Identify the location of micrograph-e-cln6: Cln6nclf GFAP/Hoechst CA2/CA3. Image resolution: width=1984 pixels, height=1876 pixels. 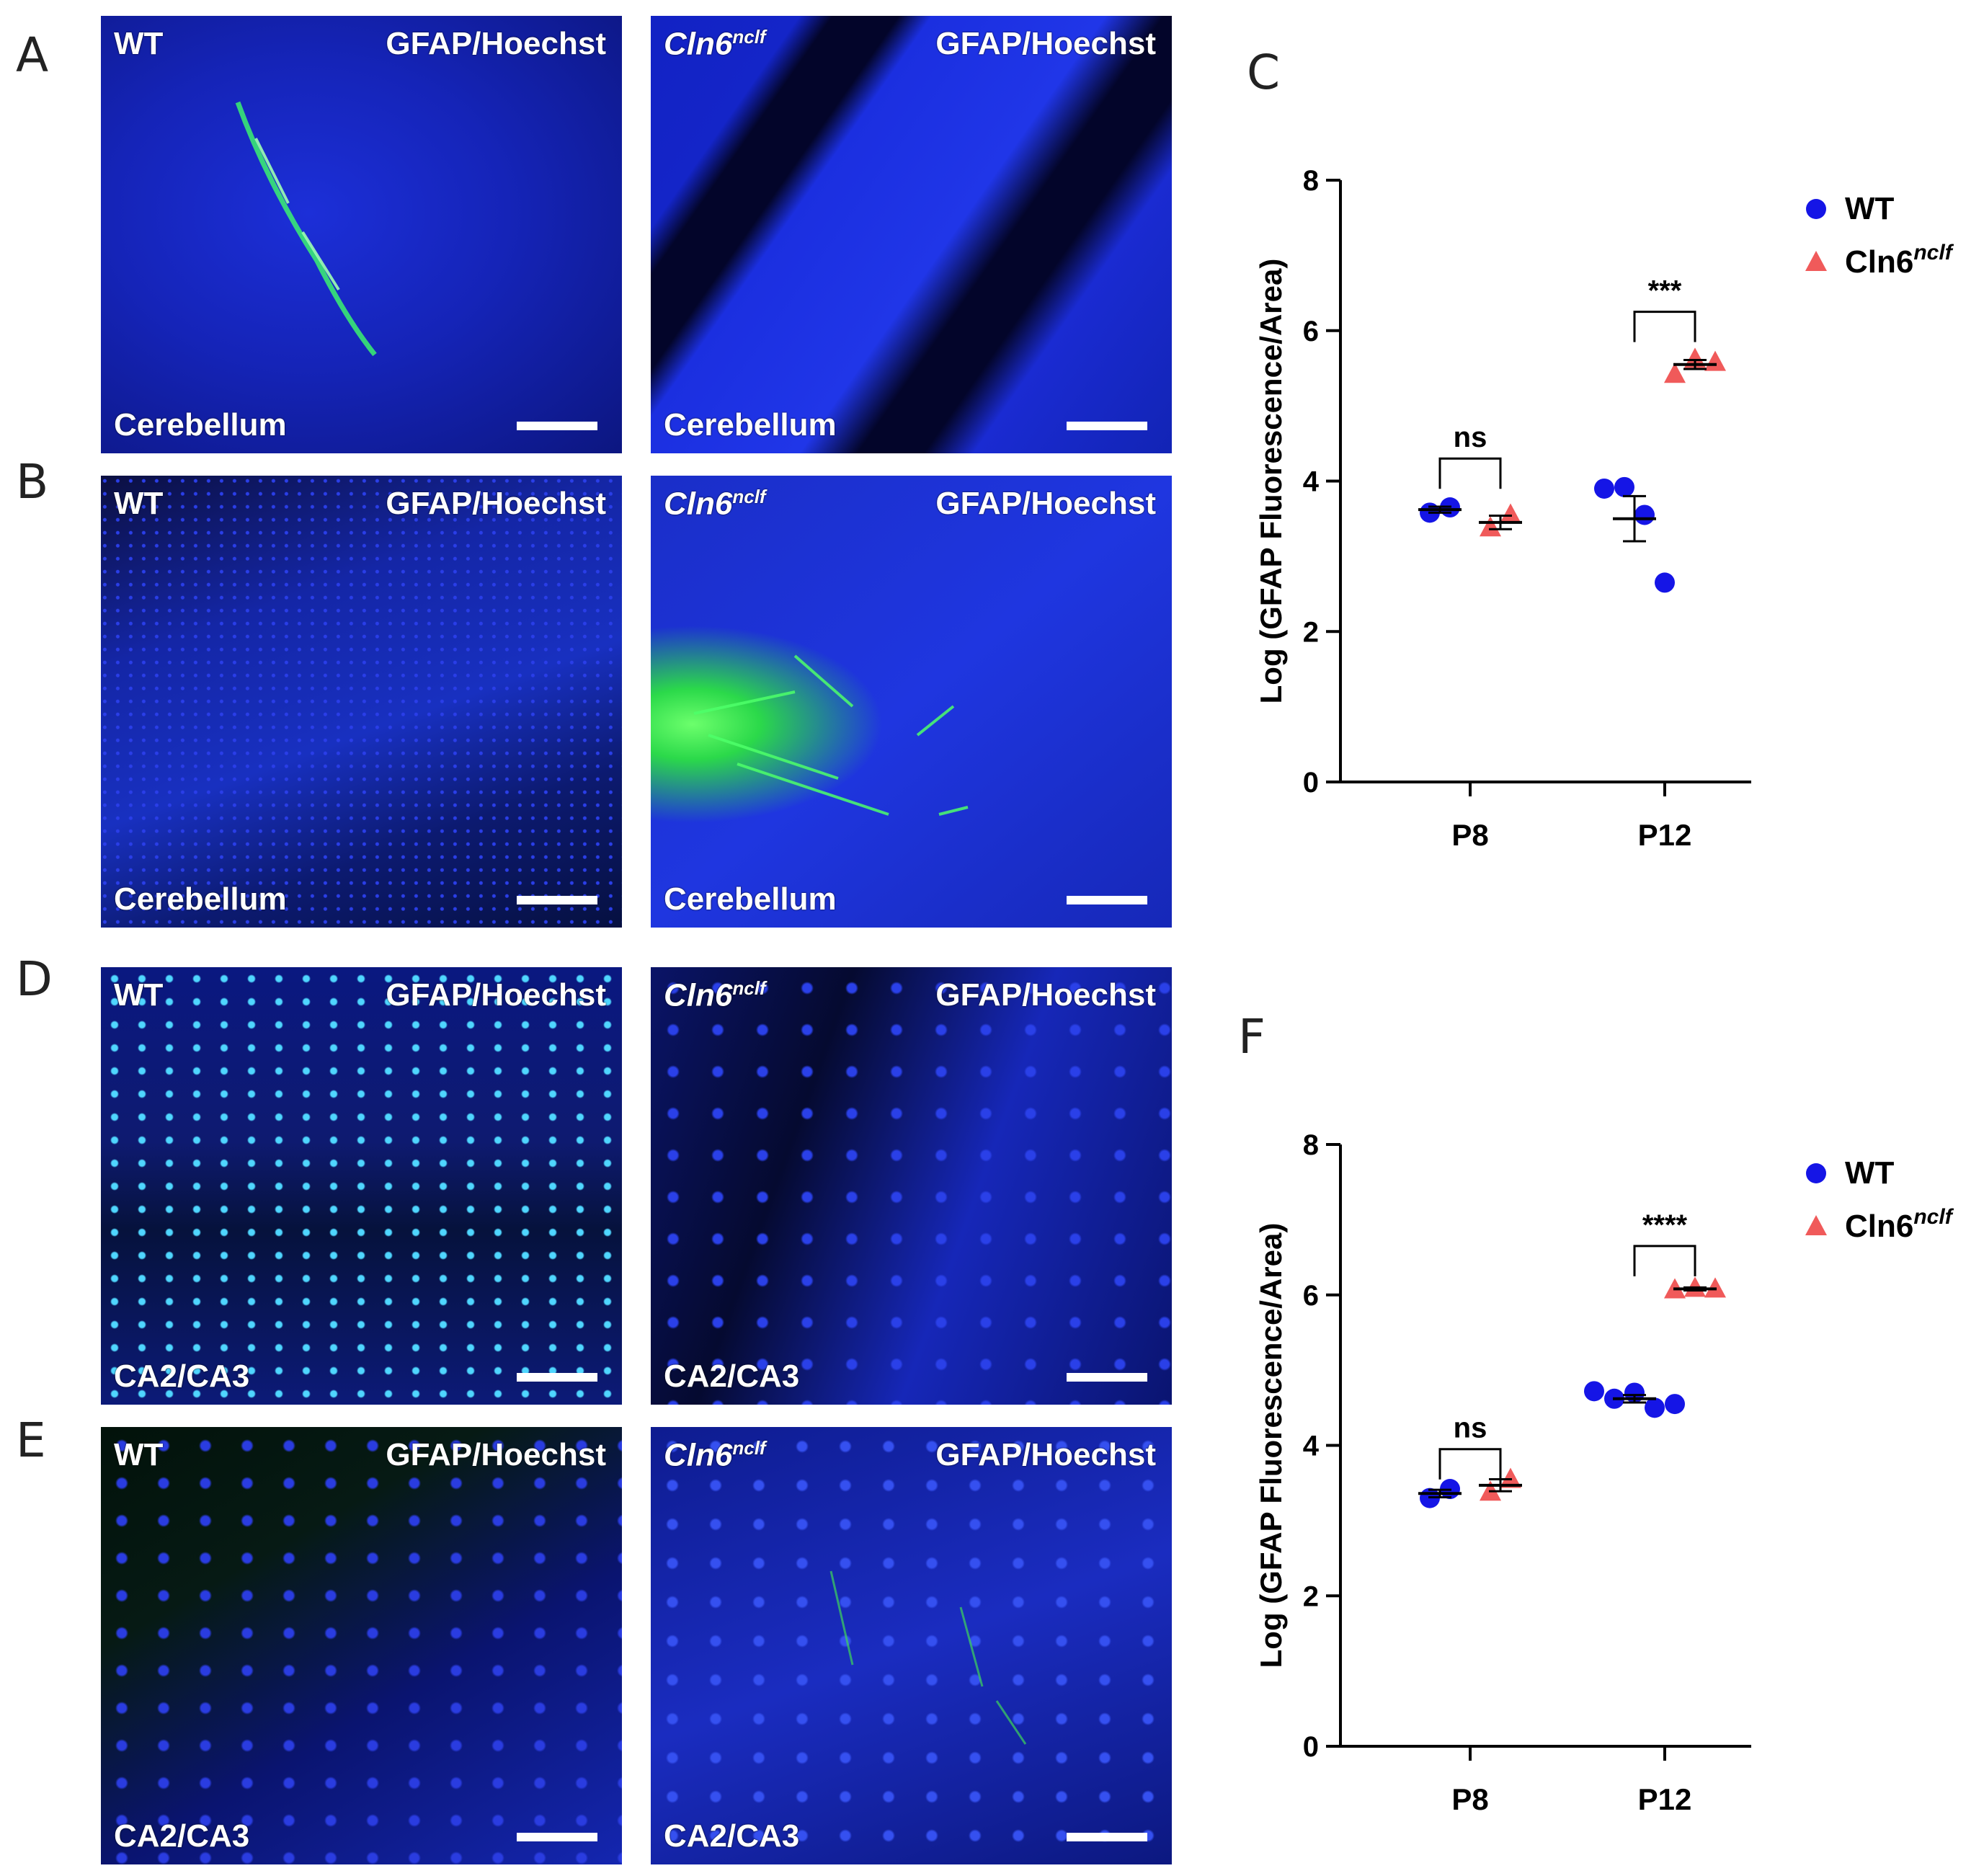
(912, 1645).